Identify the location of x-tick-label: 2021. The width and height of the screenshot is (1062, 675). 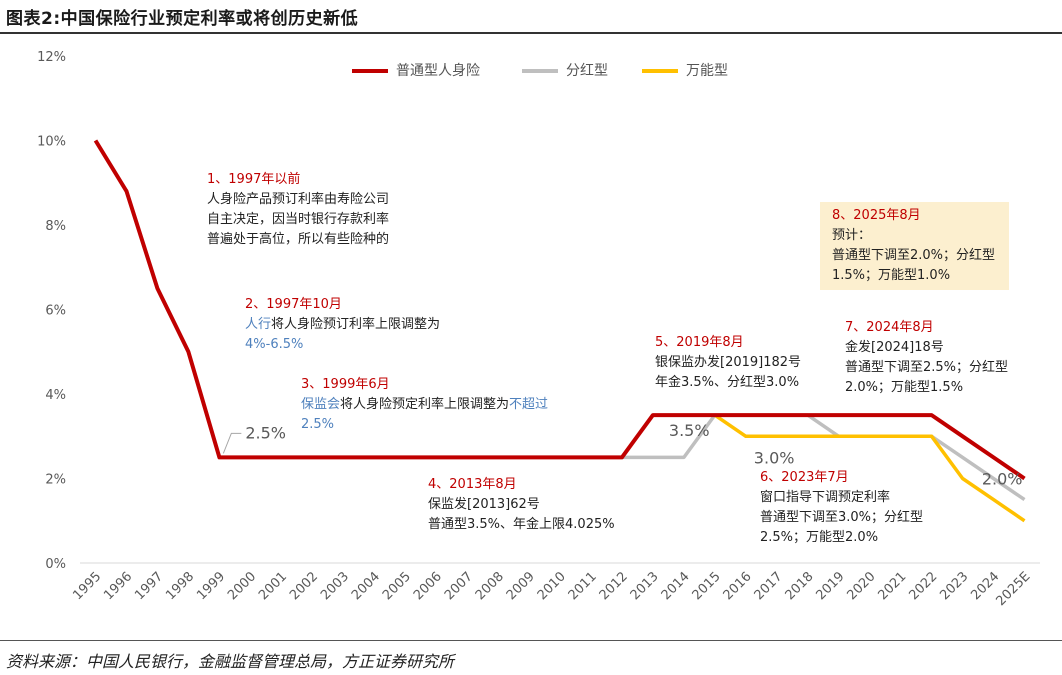
(892, 586).